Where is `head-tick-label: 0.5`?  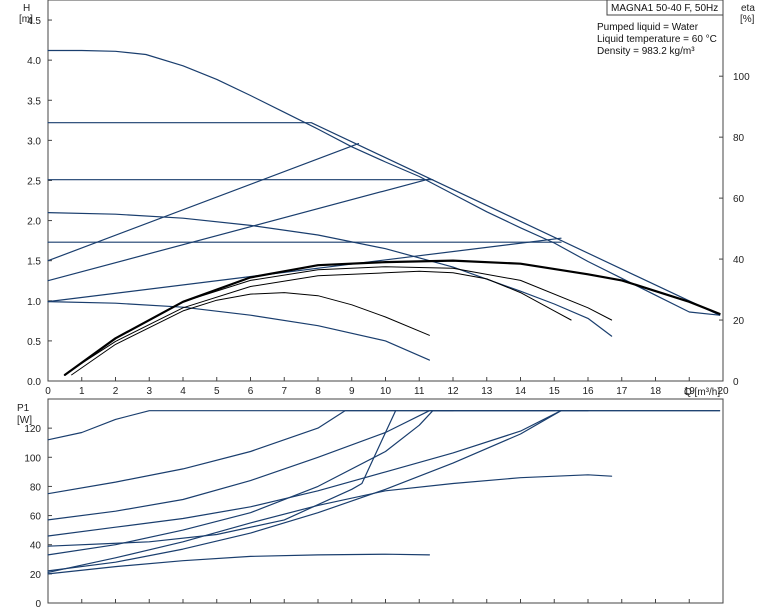 head-tick-label: 0.5 is located at coordinates (34, 342).